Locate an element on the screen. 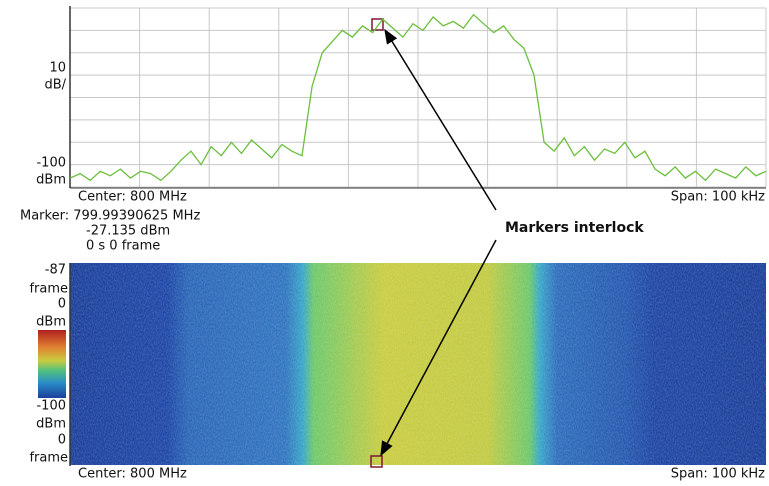 The image size is (769, 486). ref-unit: dBm is located at coordinates (51, 180).